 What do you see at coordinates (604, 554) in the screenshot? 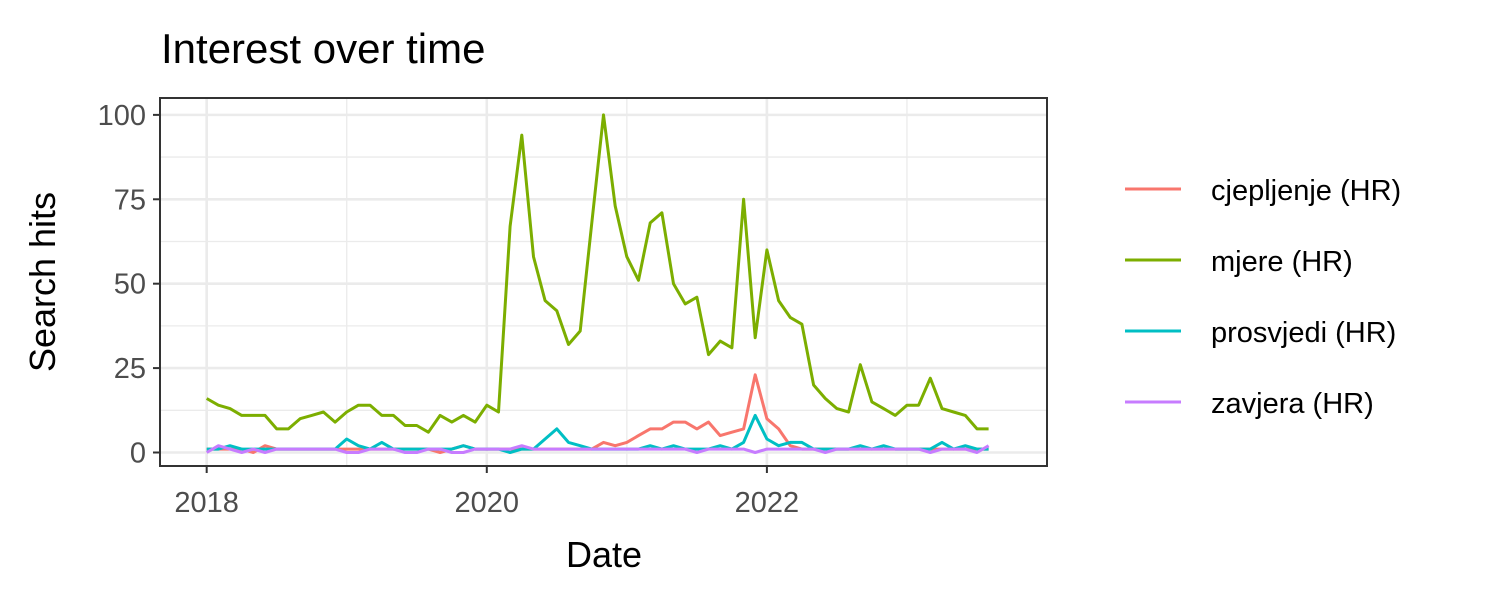
I see `x-axis-title: Date` at bounding box center [604, 554].